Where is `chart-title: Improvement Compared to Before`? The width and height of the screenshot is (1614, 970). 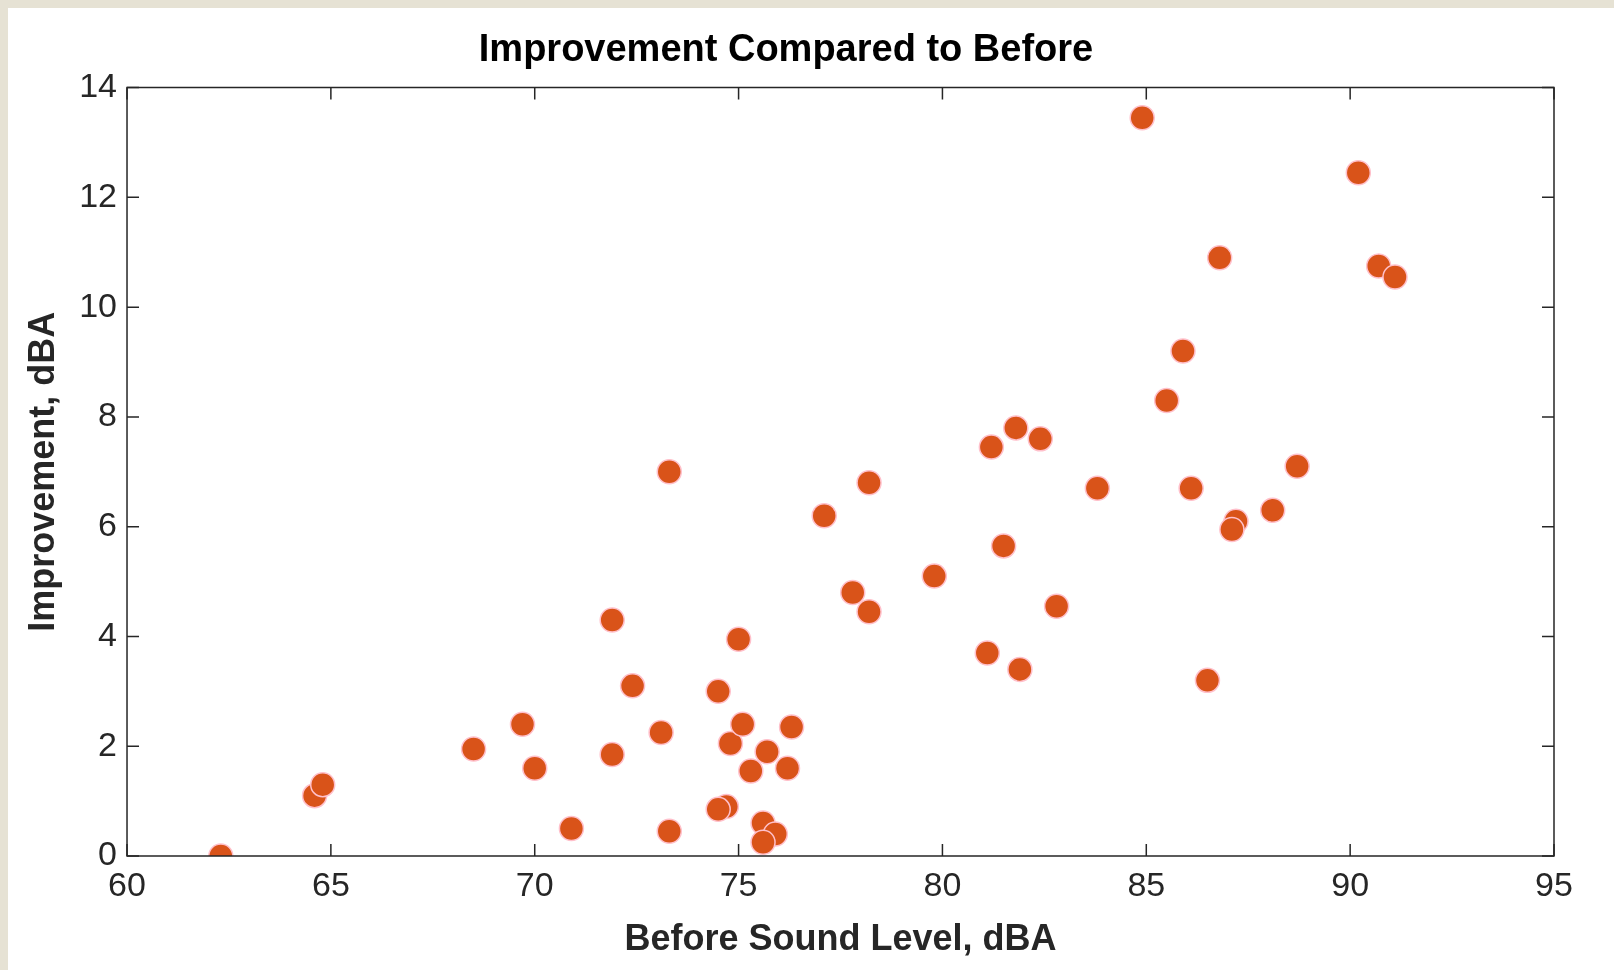 chart-title: Improvement Compared to Before is located at coordinates (786, 48).